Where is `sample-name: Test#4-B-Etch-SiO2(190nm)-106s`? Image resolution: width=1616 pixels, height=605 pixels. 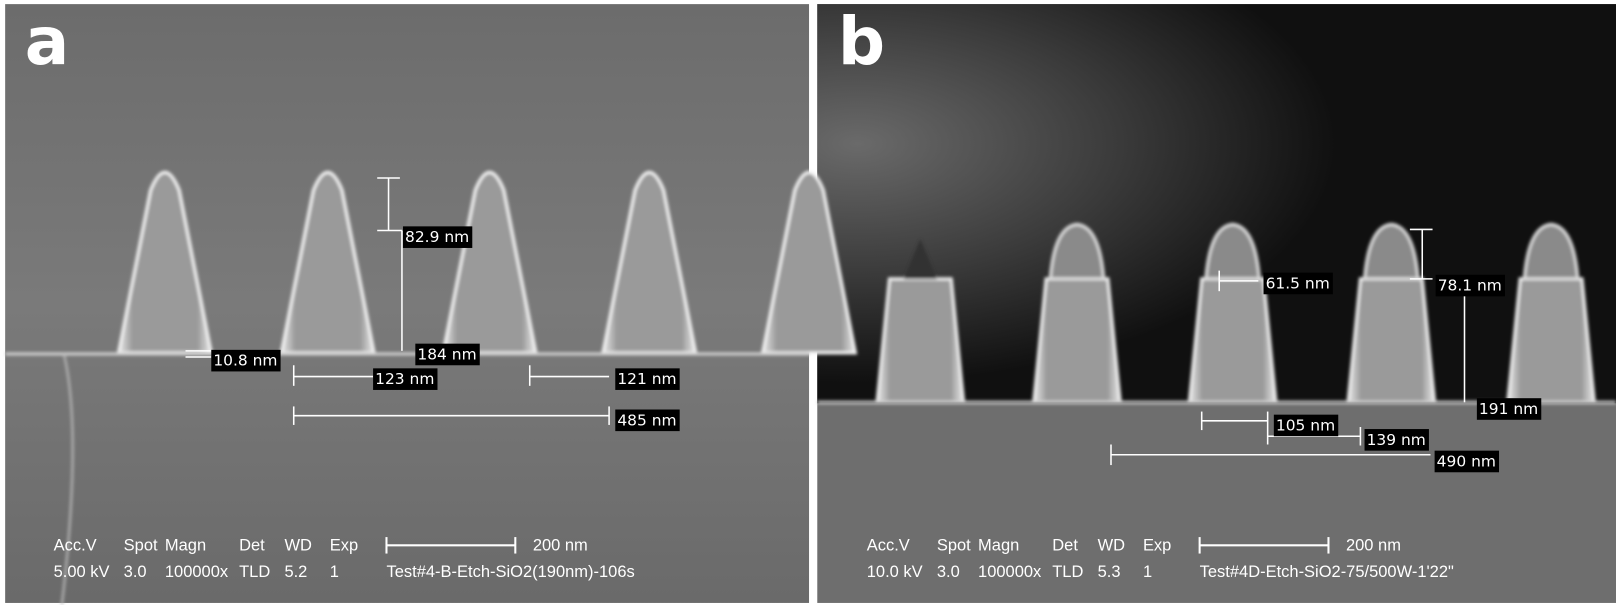
sample-name: Test#4-B-Etch-SiO2(190nm)-106s is located at coordinates (510, 572).